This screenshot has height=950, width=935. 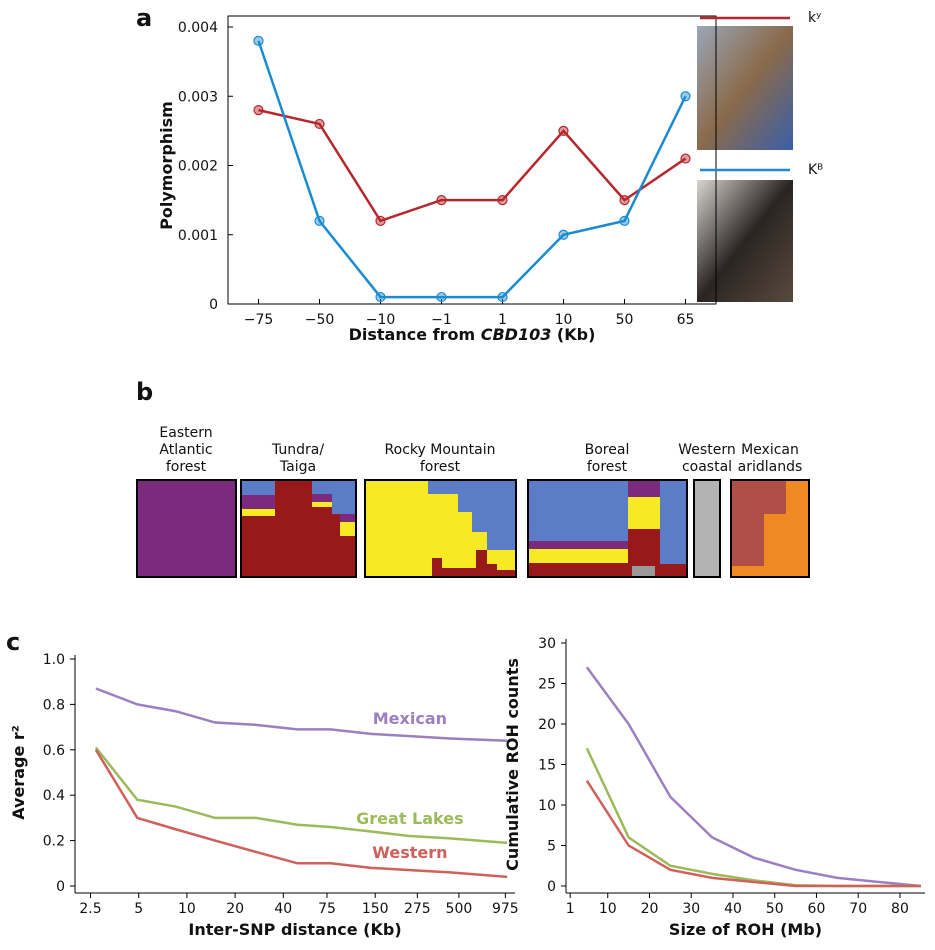 What do you see at coordinates (198, 28) in the screenshot?
I see `y-tick-label: 0.004` at bounding box center [198, 28].